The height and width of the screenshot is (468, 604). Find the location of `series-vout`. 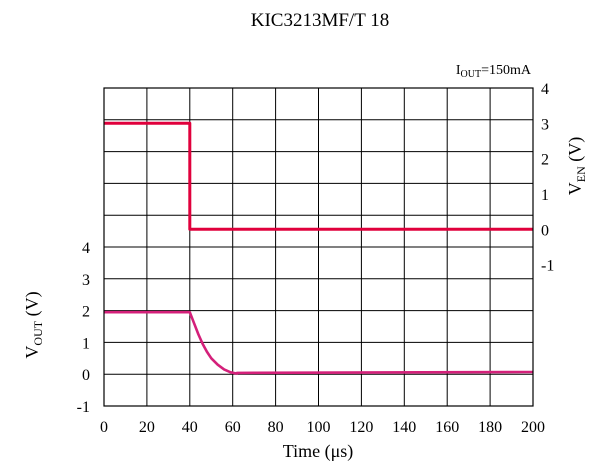

series-vout is located at coordinates (319, 342).